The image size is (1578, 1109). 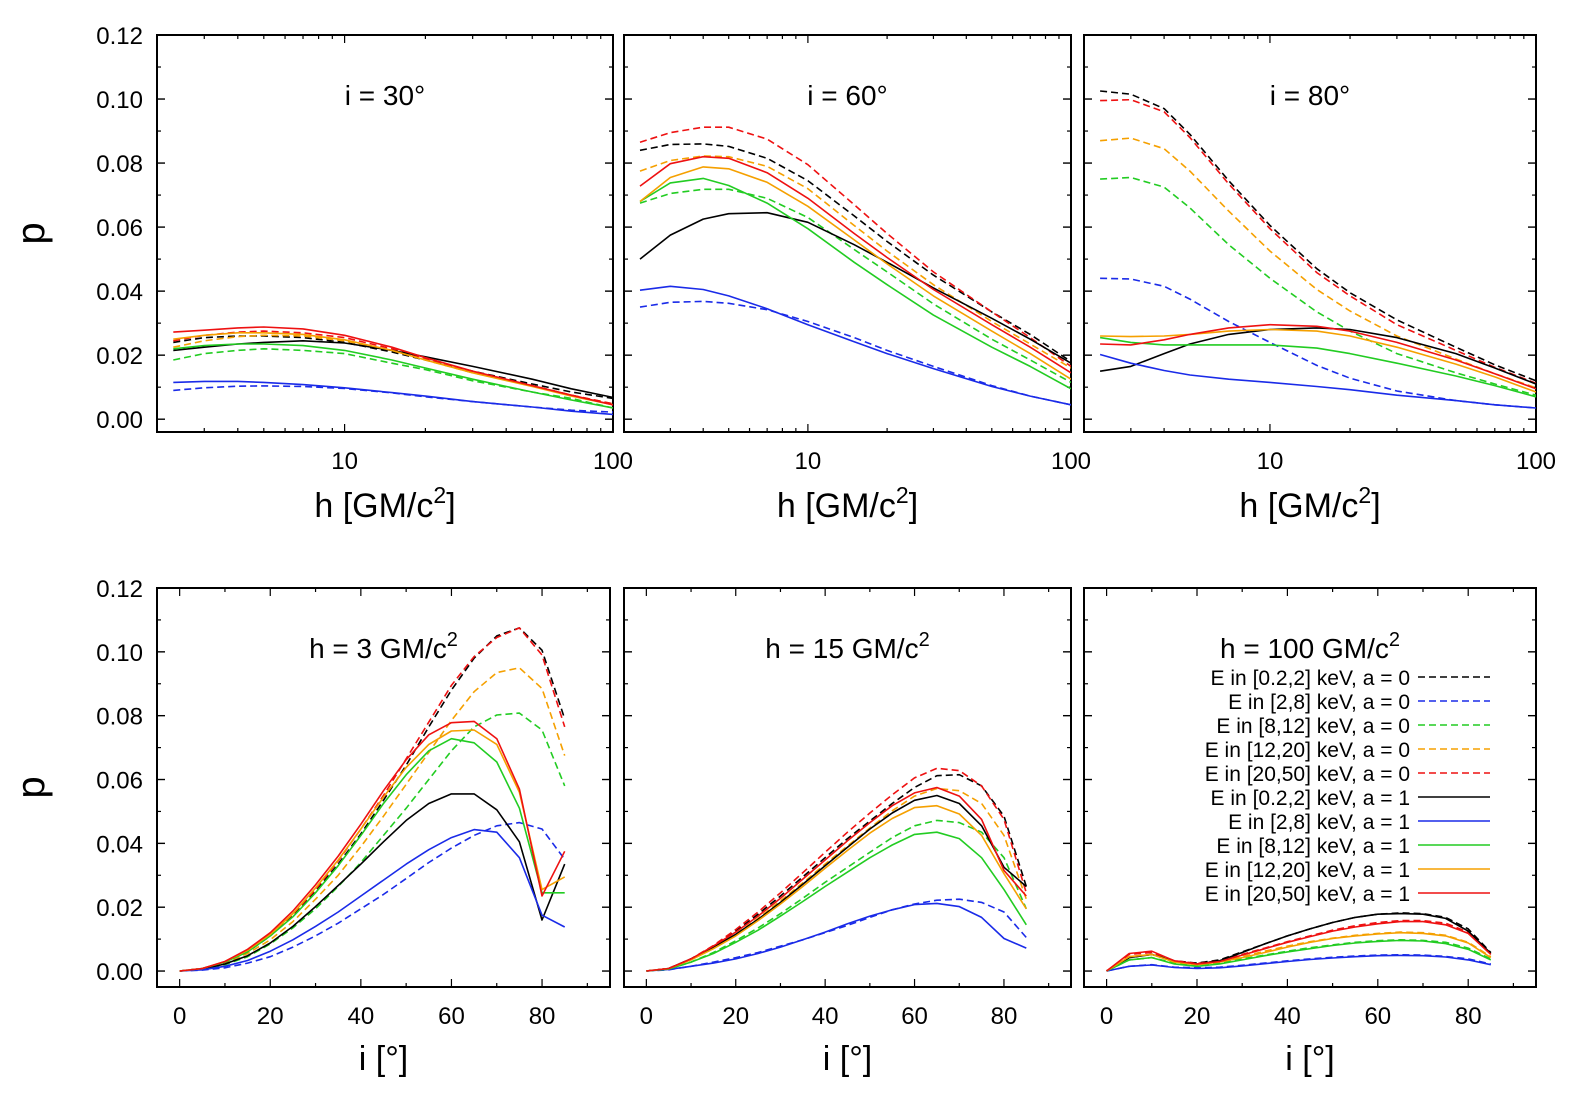 What do you see at coordinates (1313, 846) in the screenshot?
I see `legend-label: E in [8,12] keV, a = 1` at bounding box center [1313, 846].